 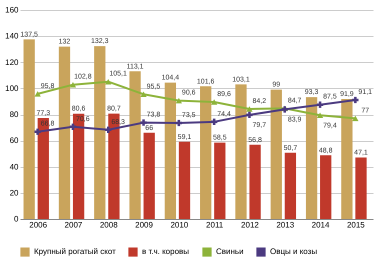 What do you see at coordinates (15, 114) in the screenshot?
I see `y-tick-label: 80` at bounding box center [15, 114].